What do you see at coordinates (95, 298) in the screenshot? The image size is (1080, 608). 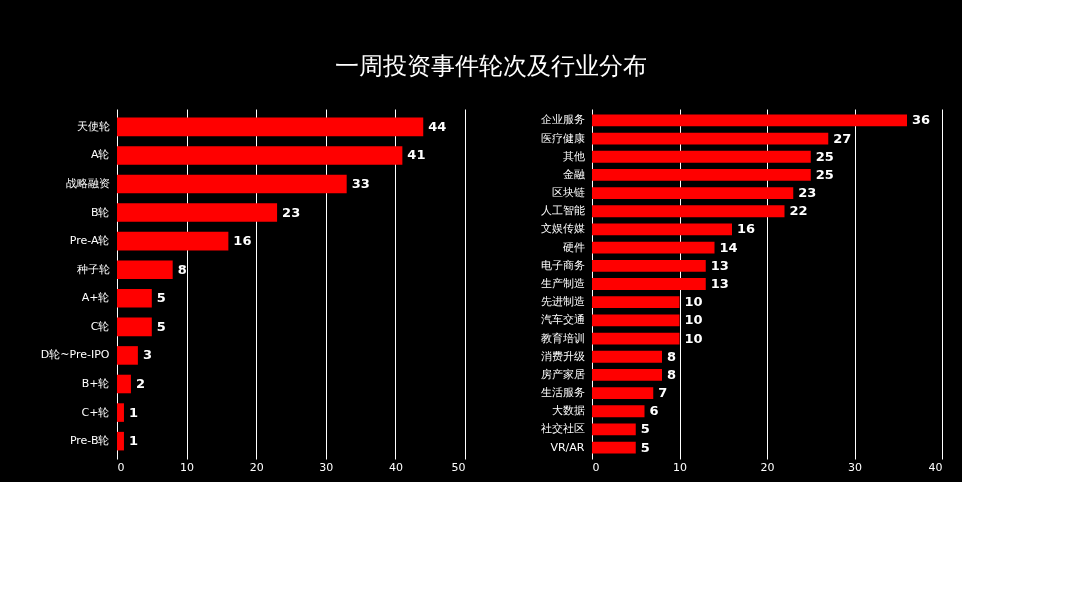 I see `y-tick-label: A+轮` at bounding box center [95, 298].